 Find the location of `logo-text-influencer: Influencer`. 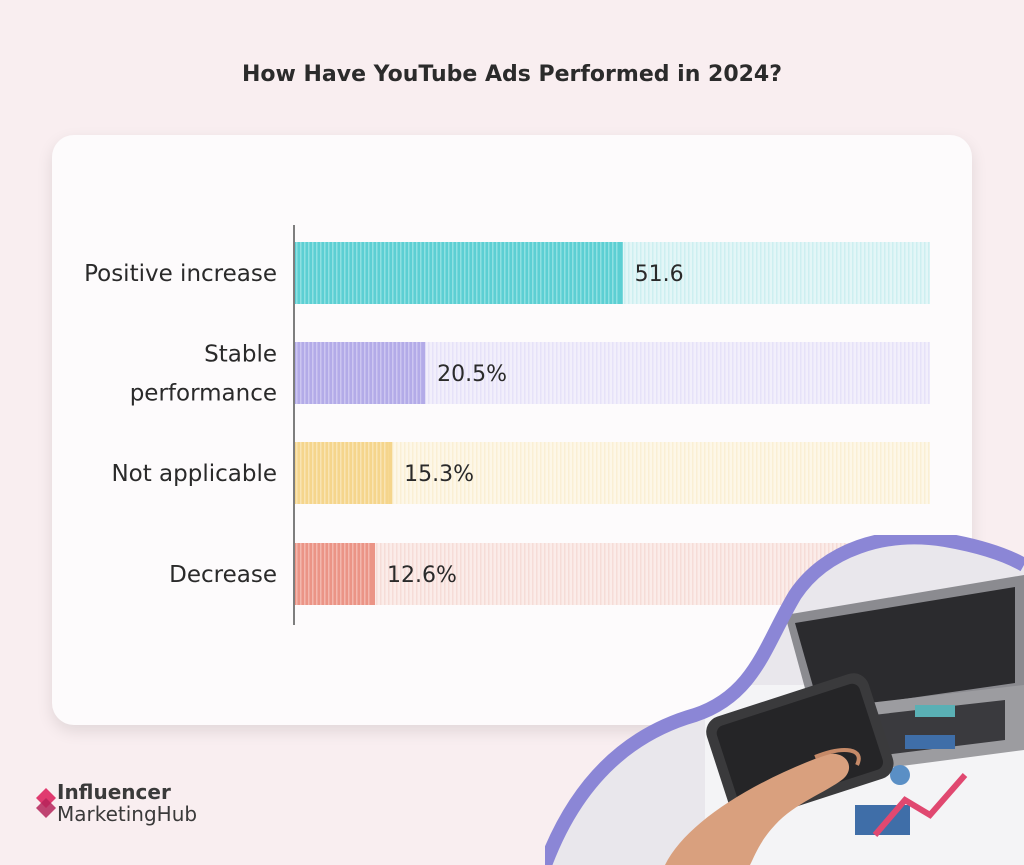

logo-text-influencer: Influencer is located at coordinates (114, 792).